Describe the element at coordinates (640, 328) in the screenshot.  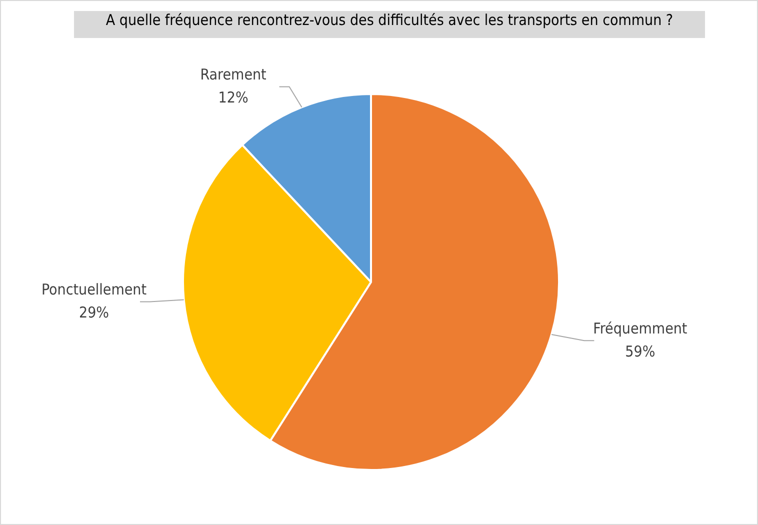
I see `slice-label: Fréquemment` at that location.